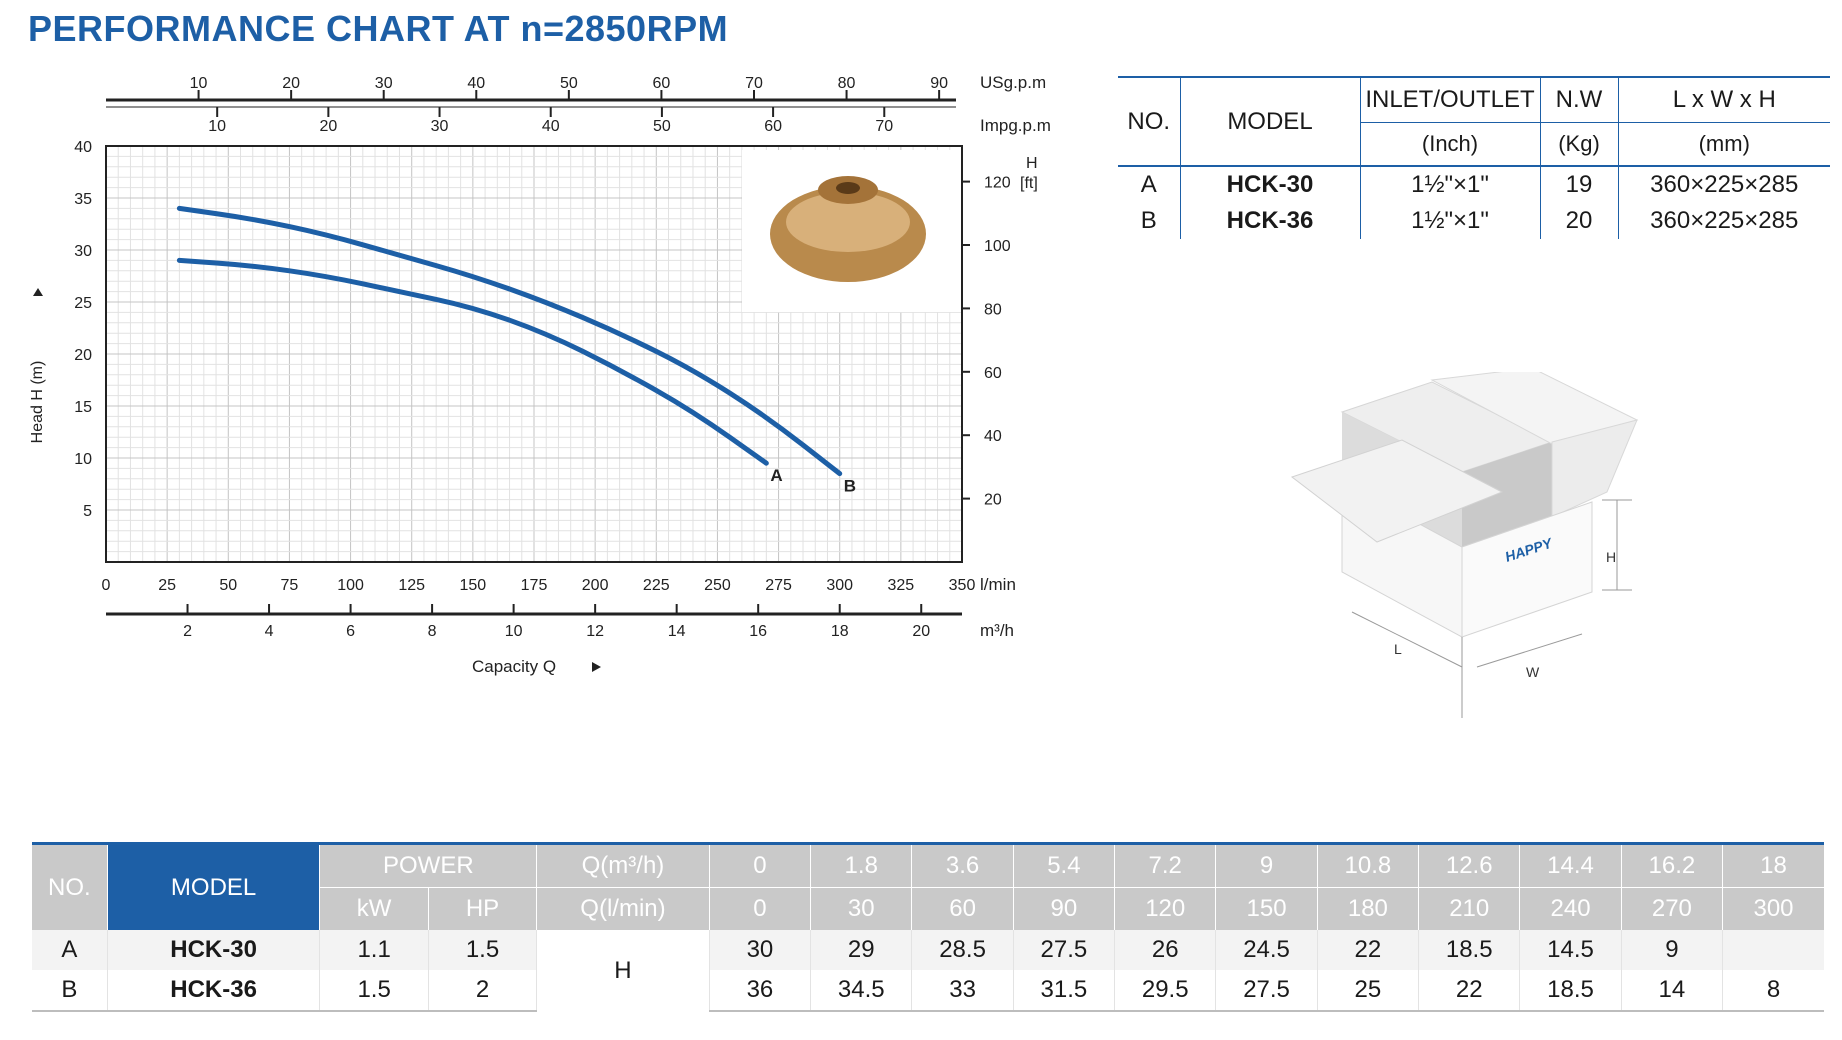 The width and height of the screenshot is (1842, 1040). What do you see at coordinates (374, 908) in the screenshot?
I see `perf-header-kw: kW` at bounding box center [374, 908].